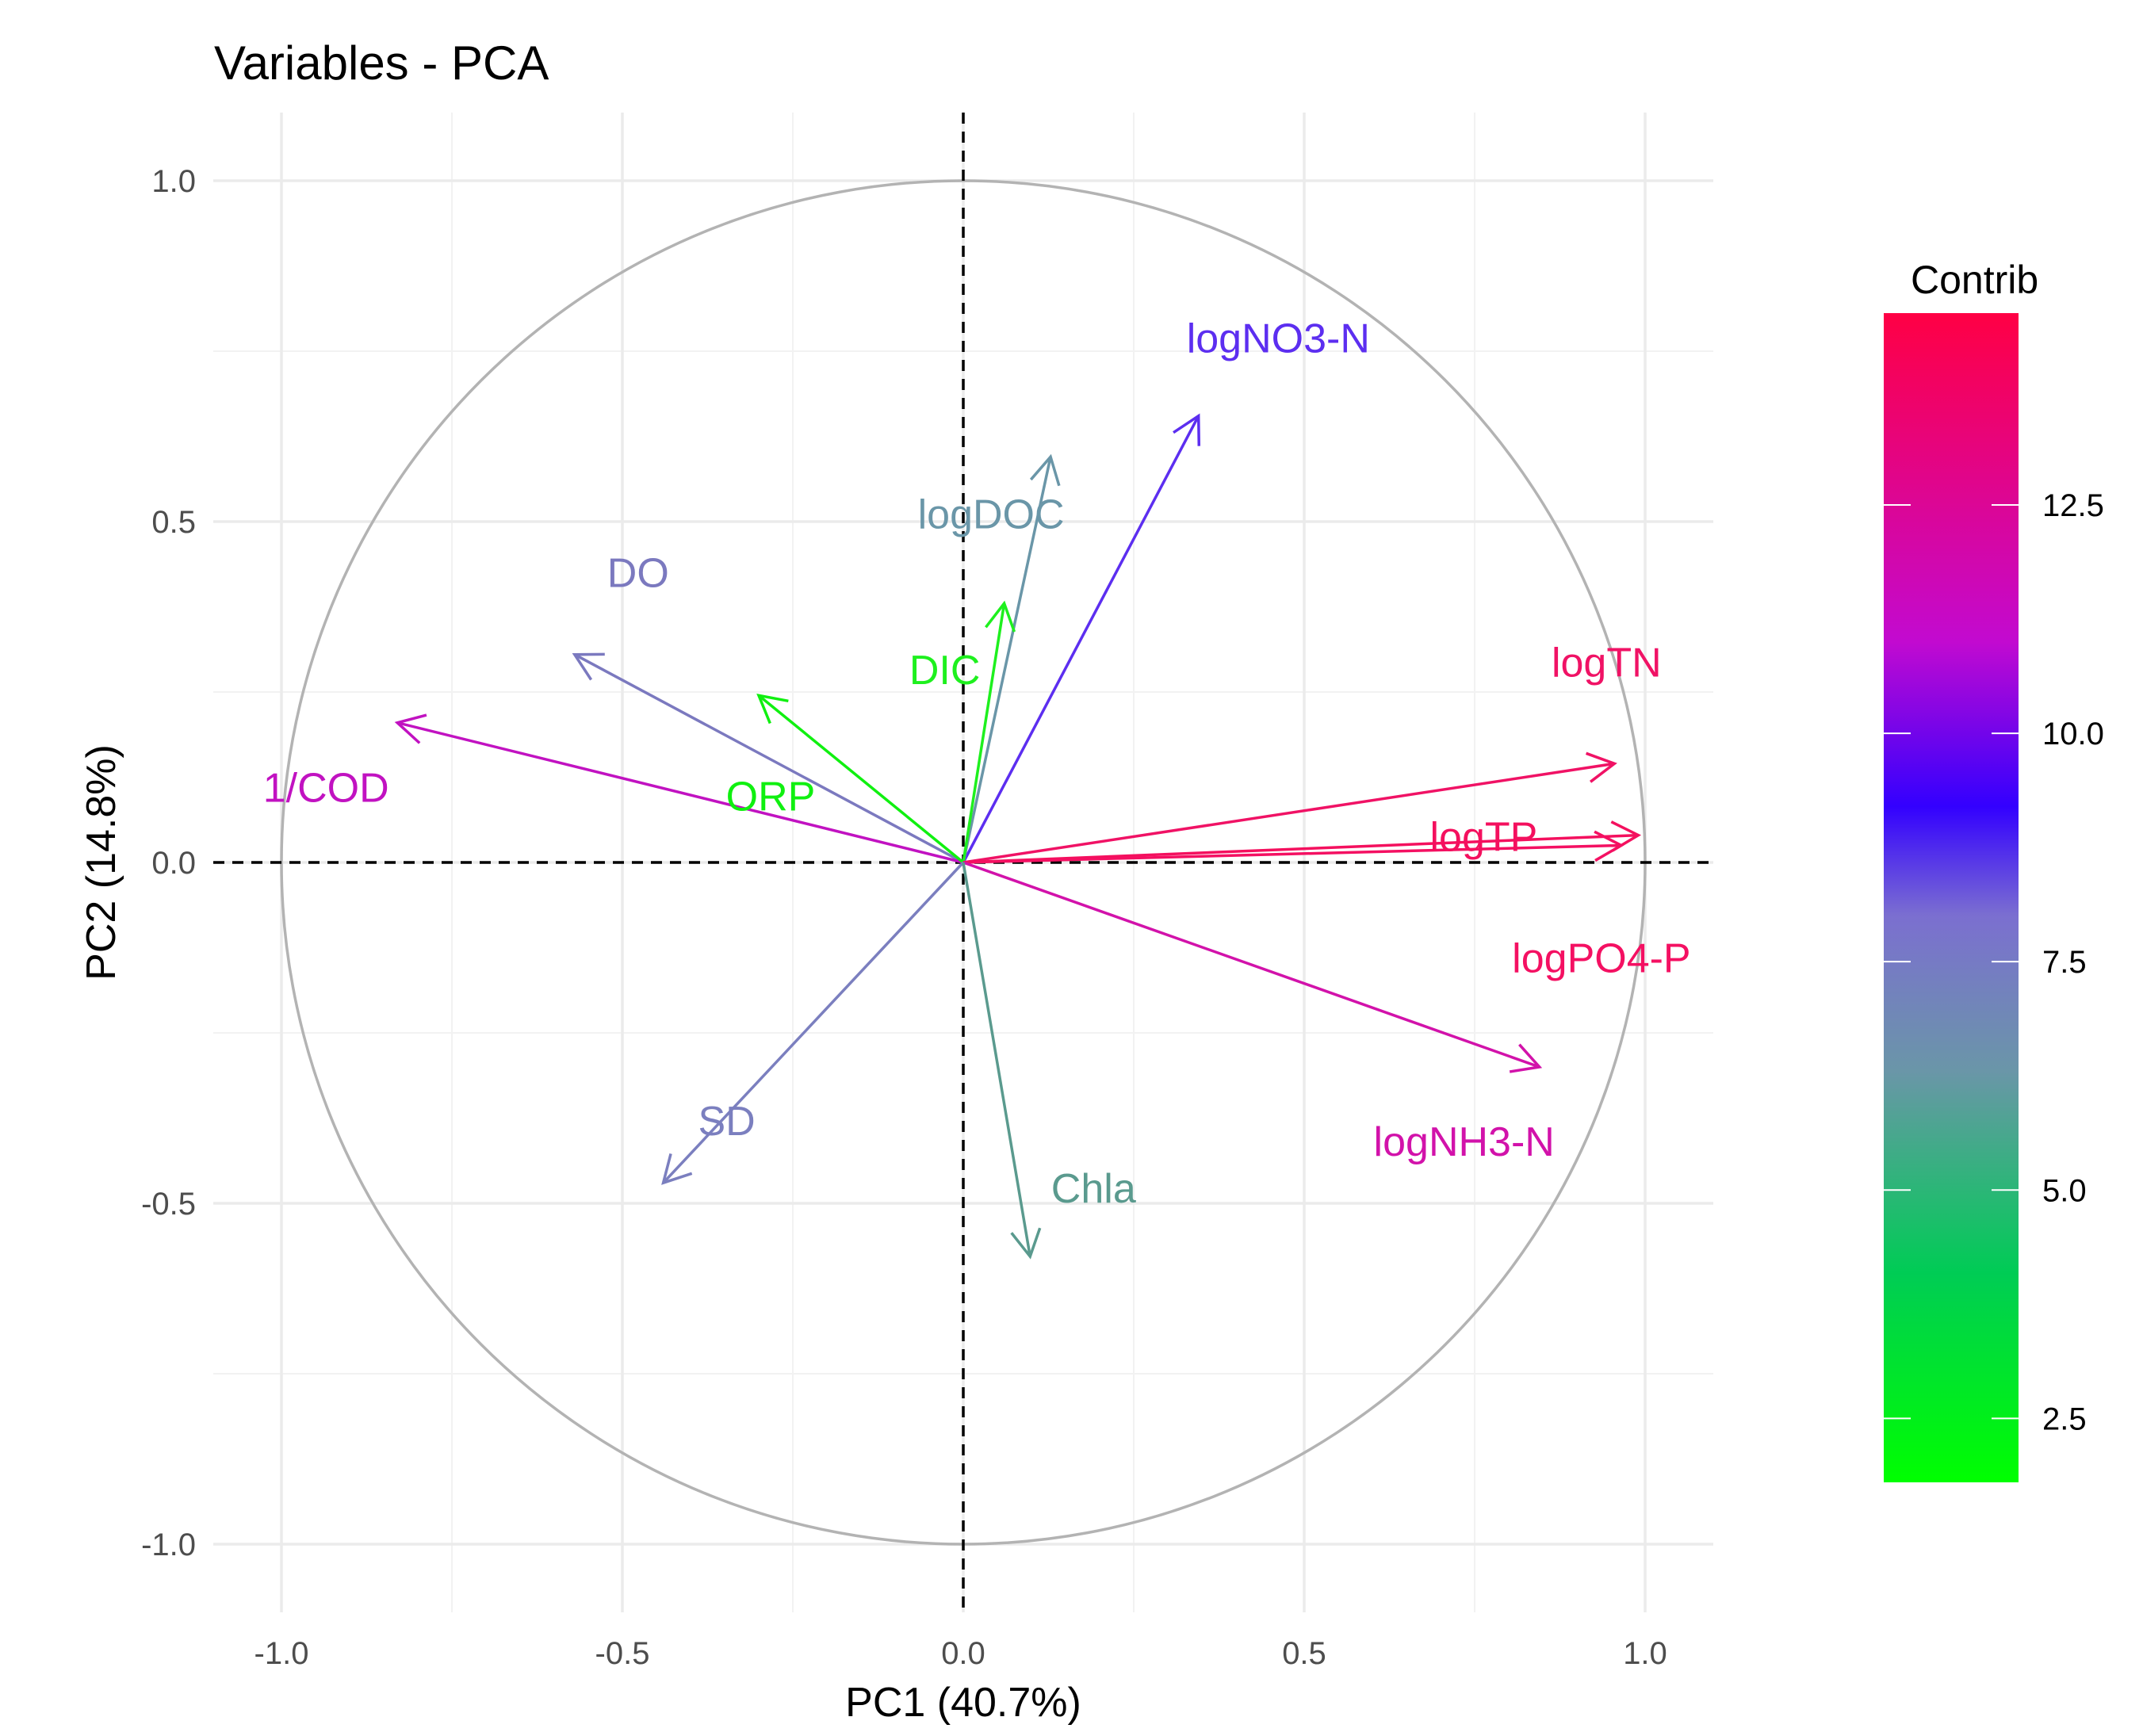 This screenshot has height=1736, width=2143. Describe the element at coordinates (861, 779) in the screenshot. I see `arrow-orp` at that location.